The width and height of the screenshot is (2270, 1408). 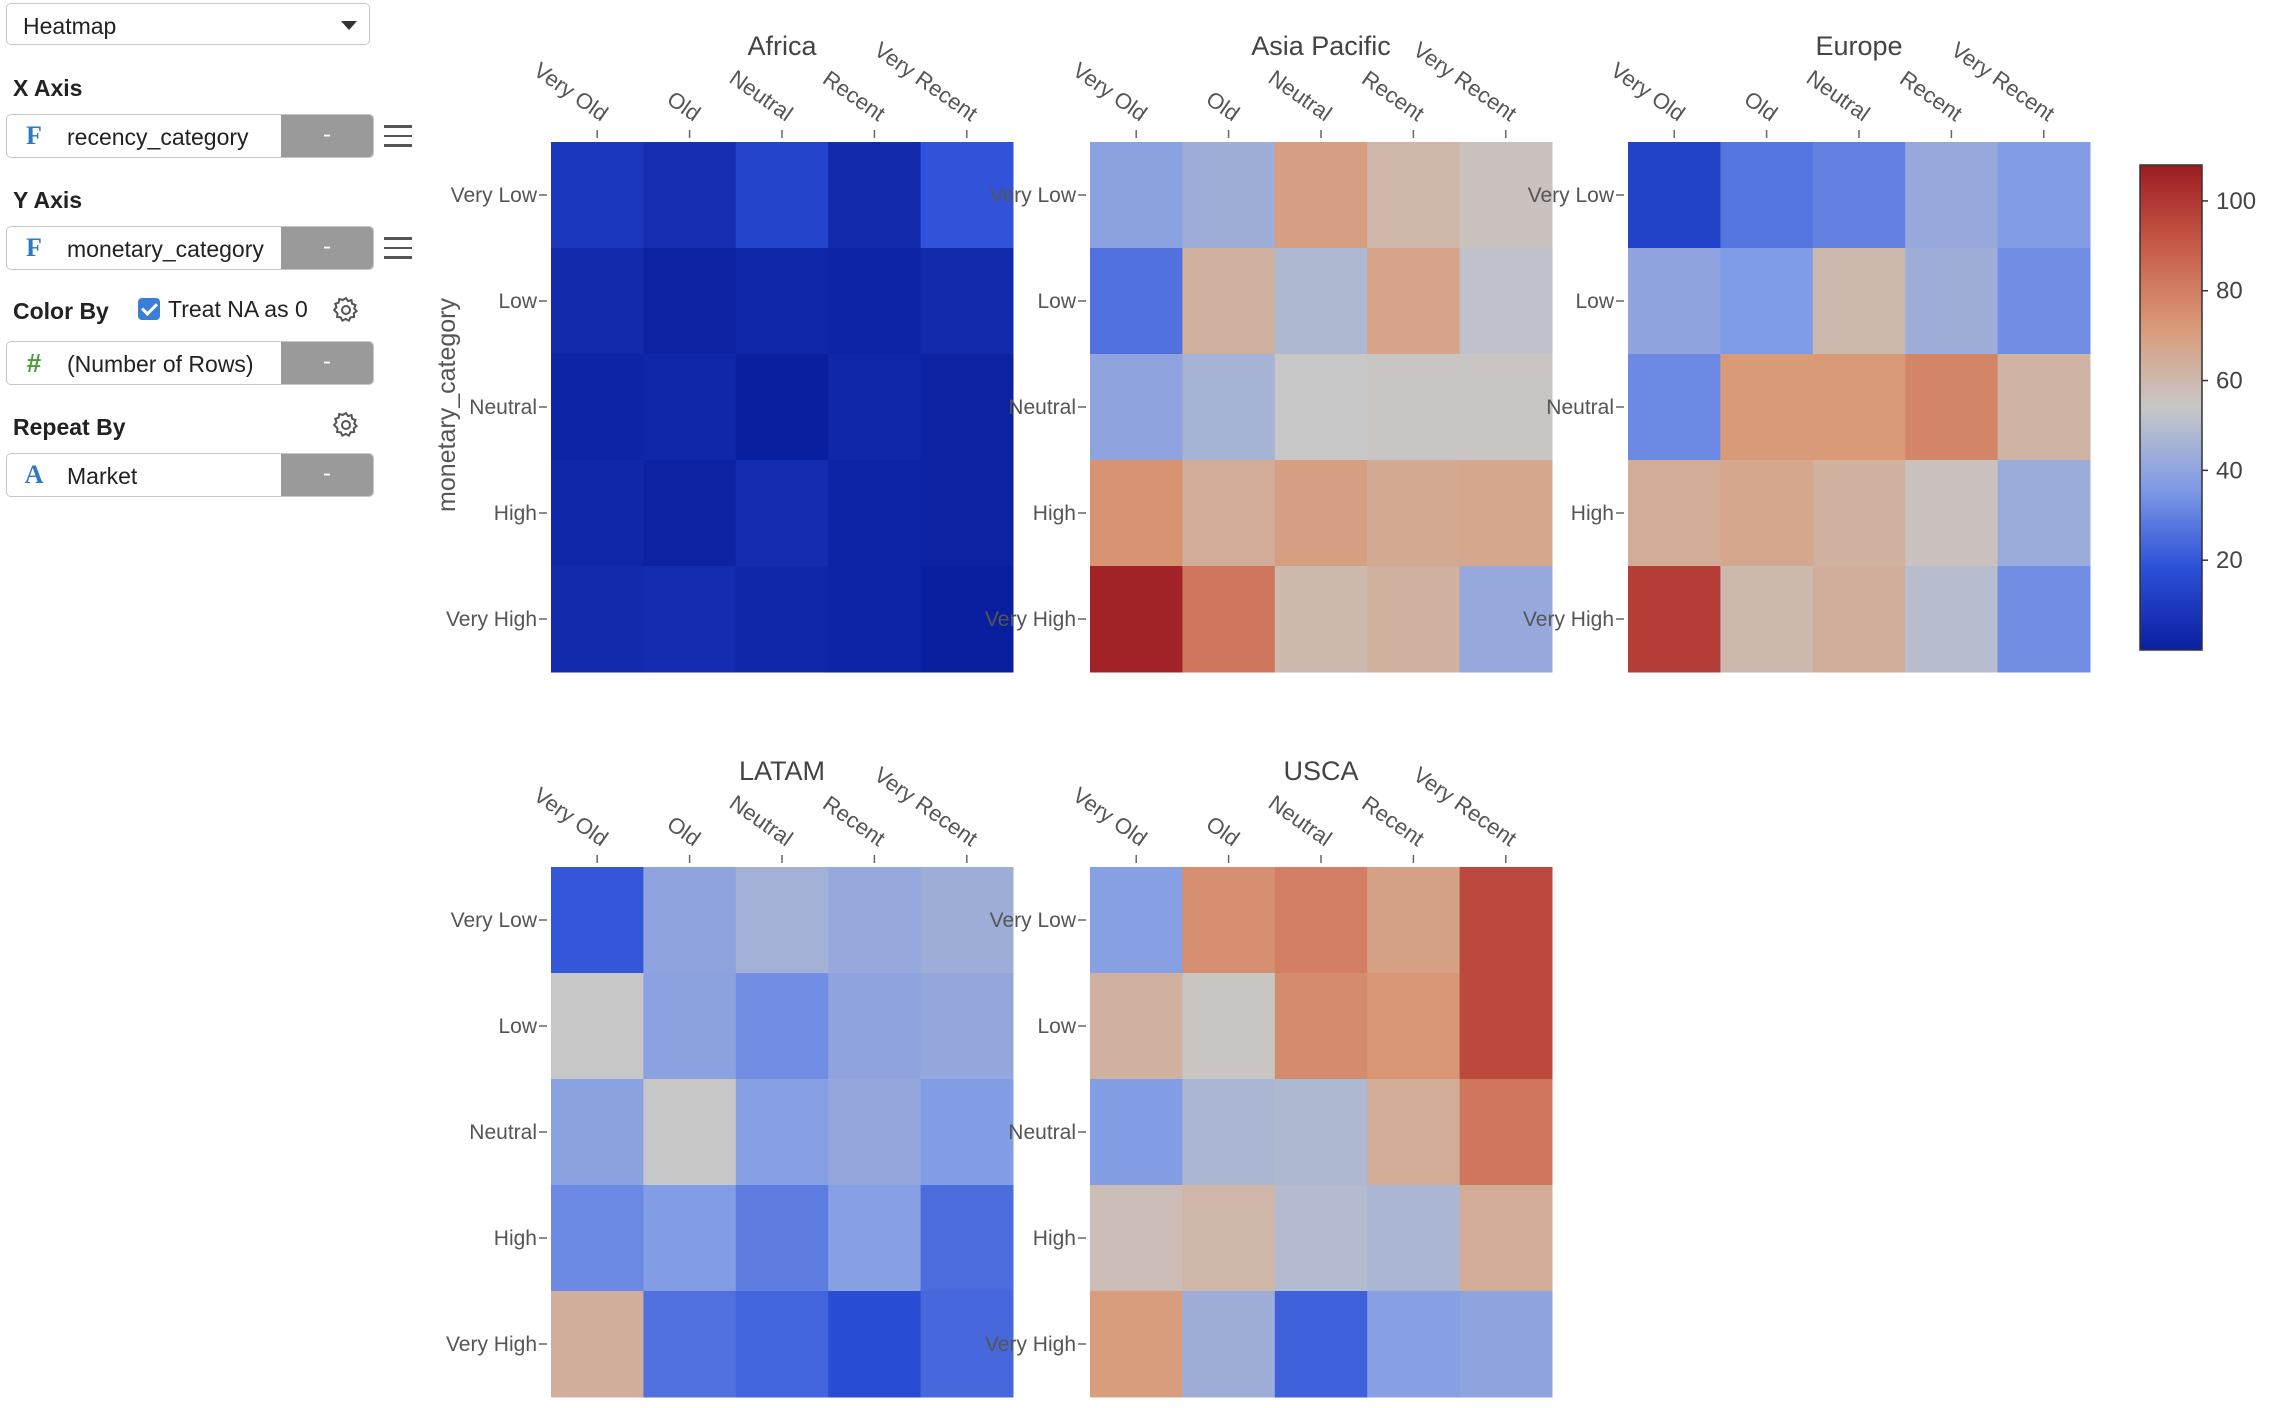 What do you see at coordinates (327, 248) in the screenshot?
I see `remove-y-axis-button: -` at bounding box center [327, 248].